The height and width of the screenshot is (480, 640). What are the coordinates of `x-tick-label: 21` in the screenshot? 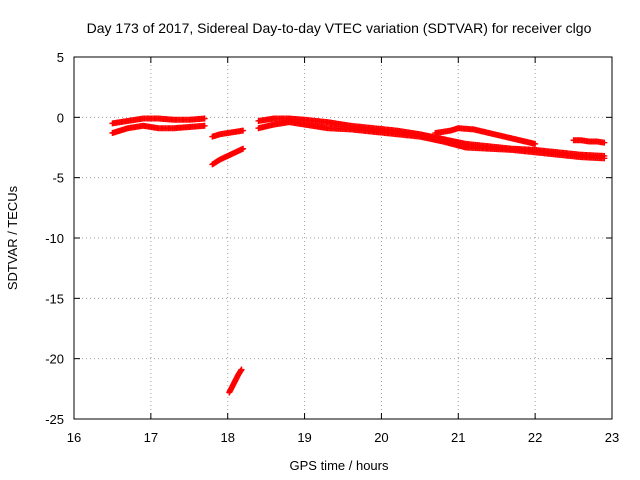 It's located at (458, 437).